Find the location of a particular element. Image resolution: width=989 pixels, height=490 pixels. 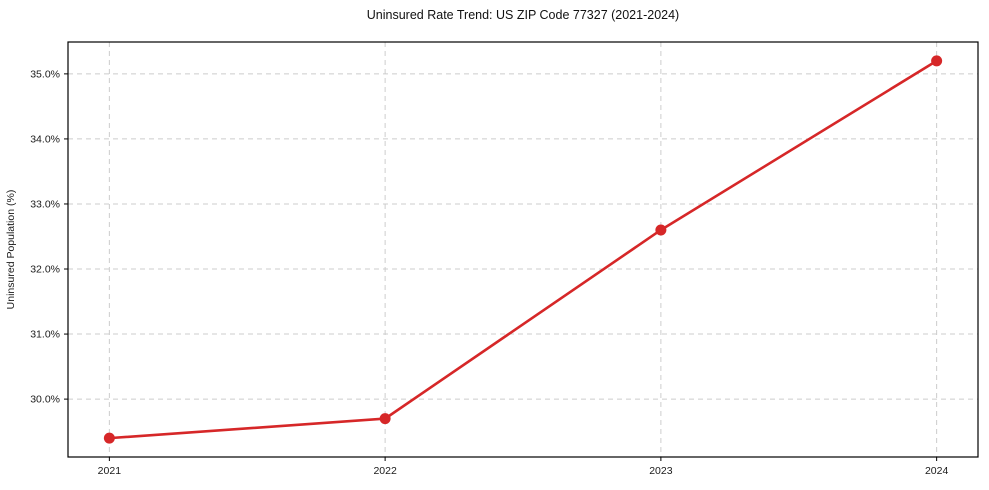

x-tick-label: 2021 is located at coordinates (110, 471).